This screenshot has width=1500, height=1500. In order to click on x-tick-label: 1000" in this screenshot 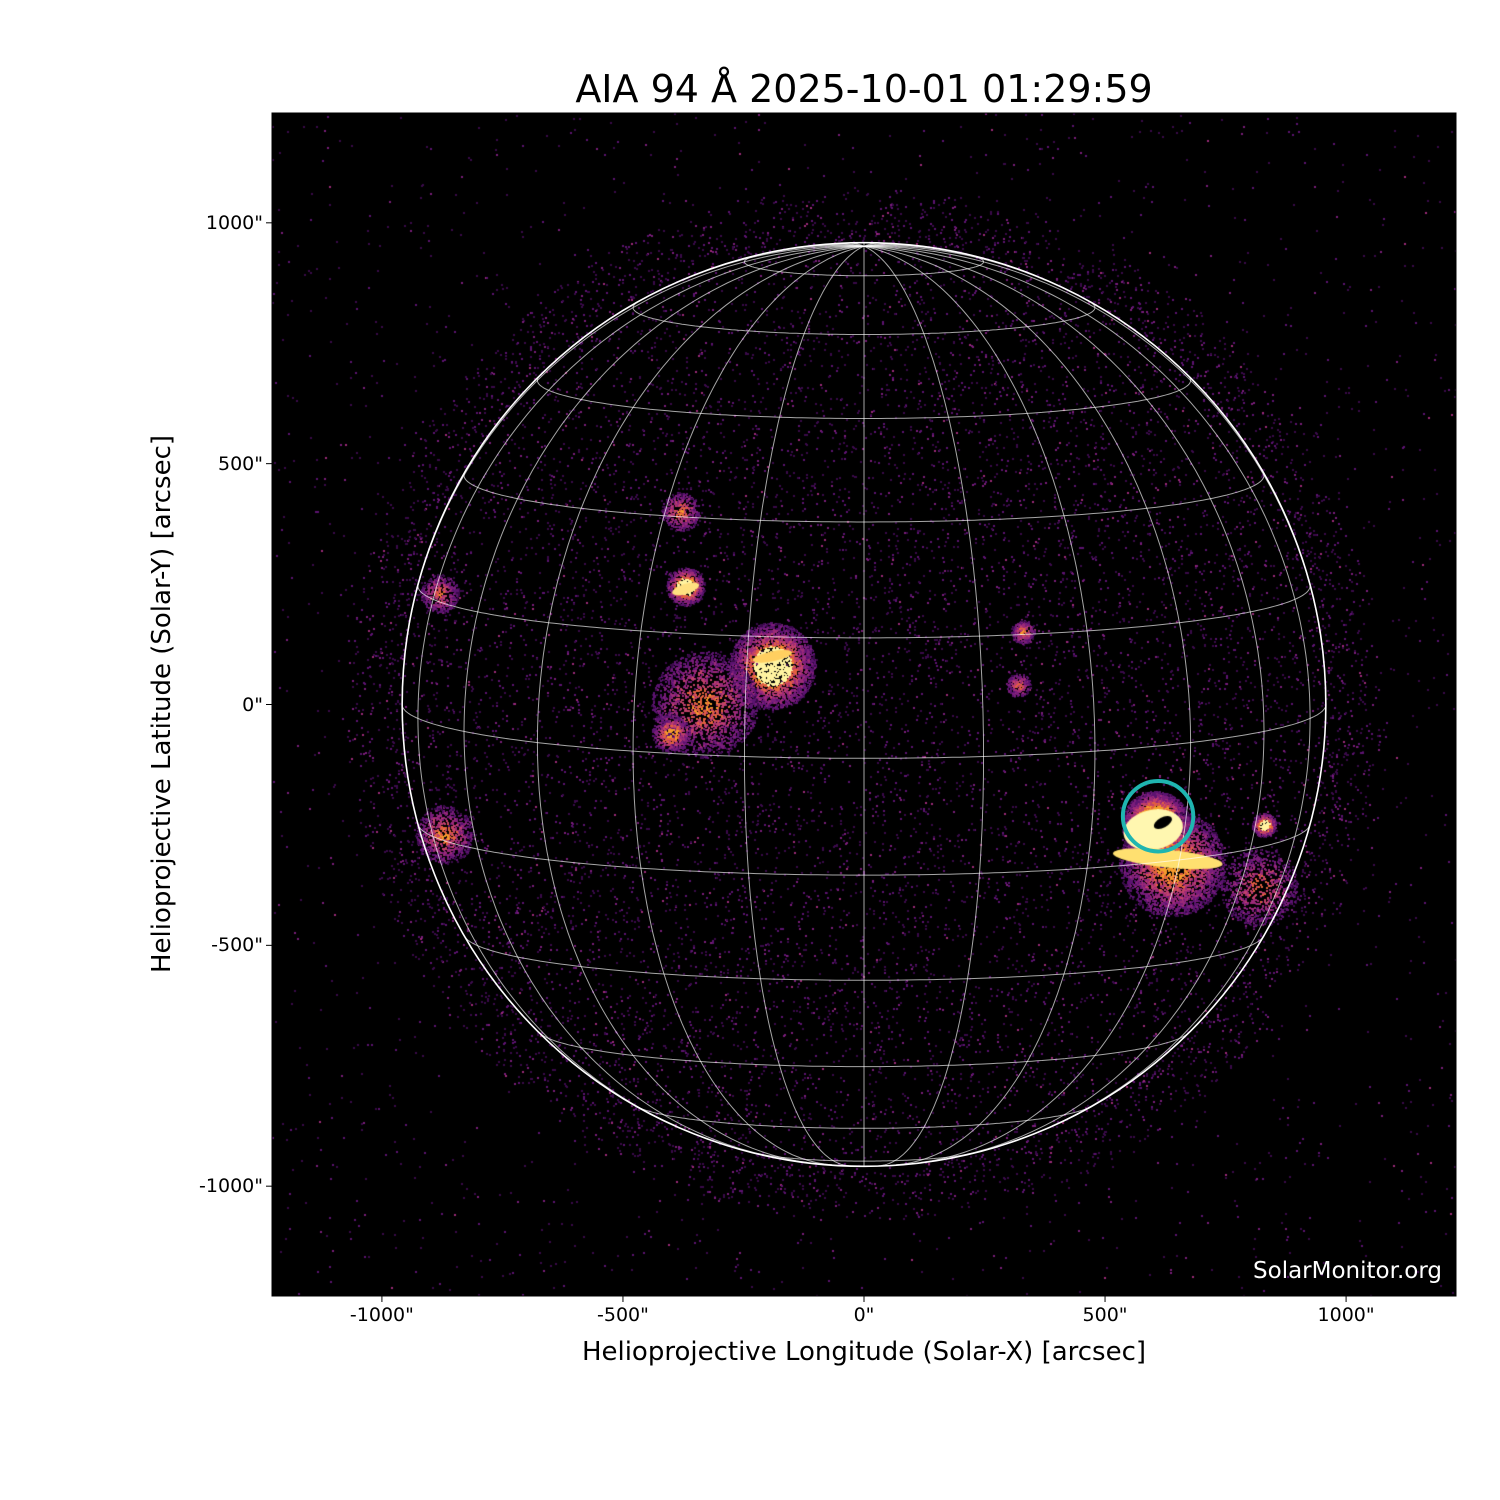, I will do `click(1346, 1315)`.